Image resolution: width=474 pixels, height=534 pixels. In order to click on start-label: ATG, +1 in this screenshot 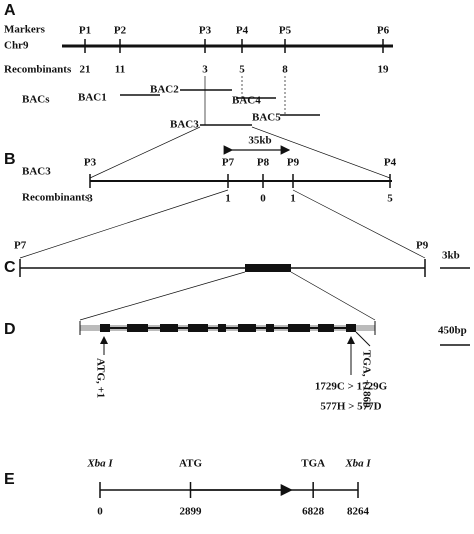, I will do `click(100, 378)`.